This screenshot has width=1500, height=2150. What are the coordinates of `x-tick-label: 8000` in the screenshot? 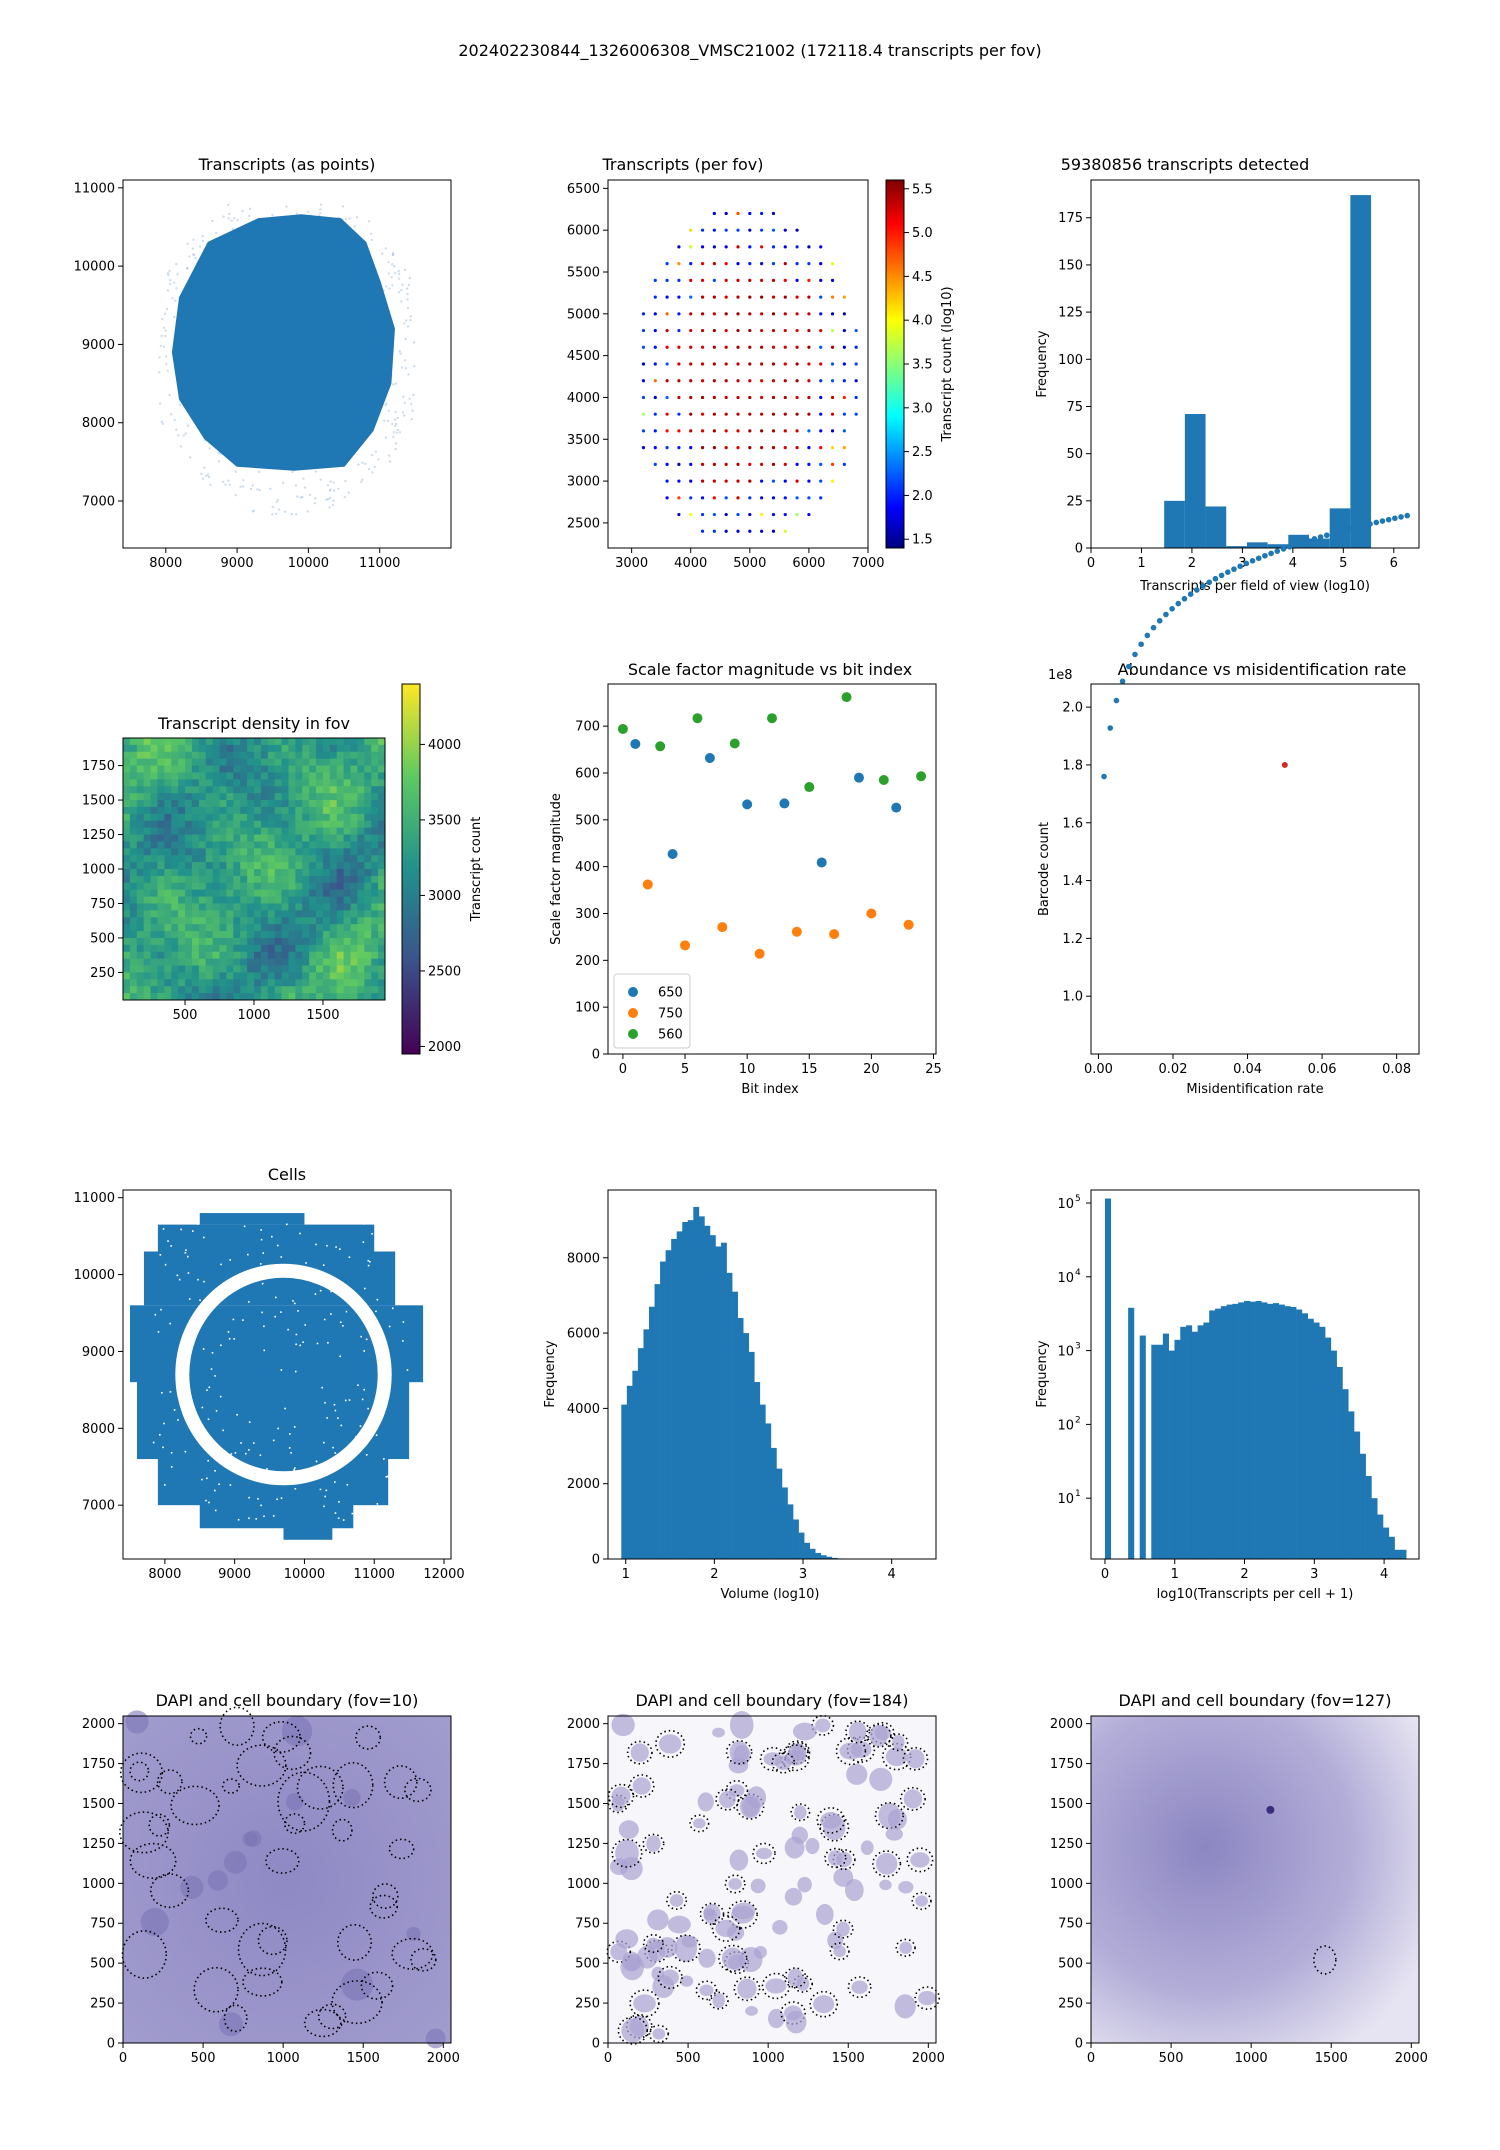 It's located at (164, 1574).